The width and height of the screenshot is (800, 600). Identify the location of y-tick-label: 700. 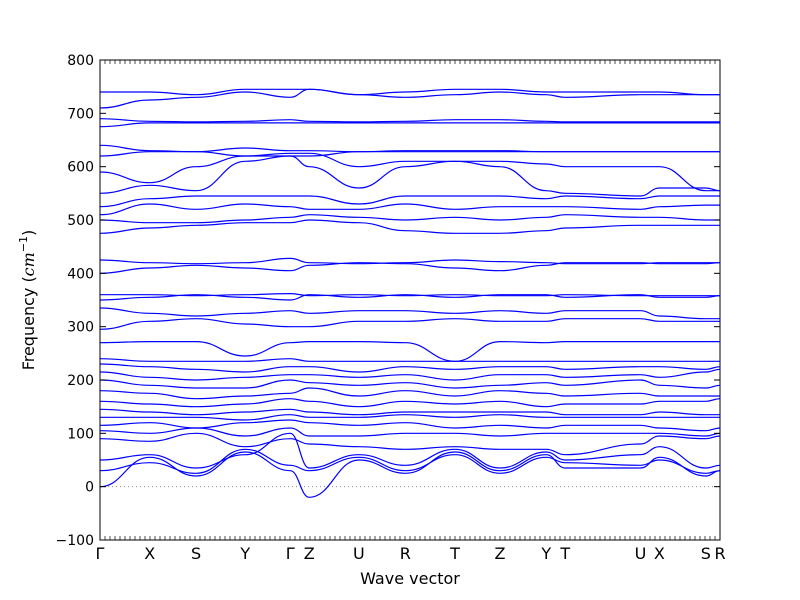
(80, 114).